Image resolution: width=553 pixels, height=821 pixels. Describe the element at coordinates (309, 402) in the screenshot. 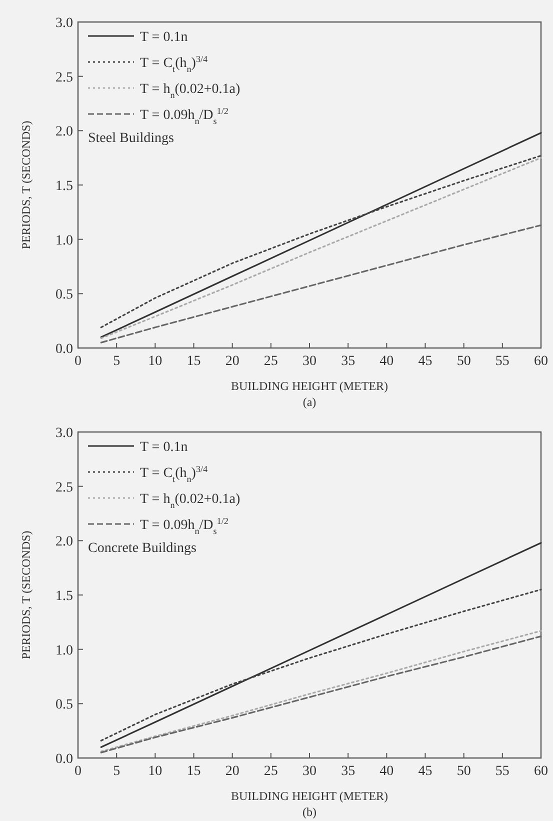

I see `text: (a)` at that location.